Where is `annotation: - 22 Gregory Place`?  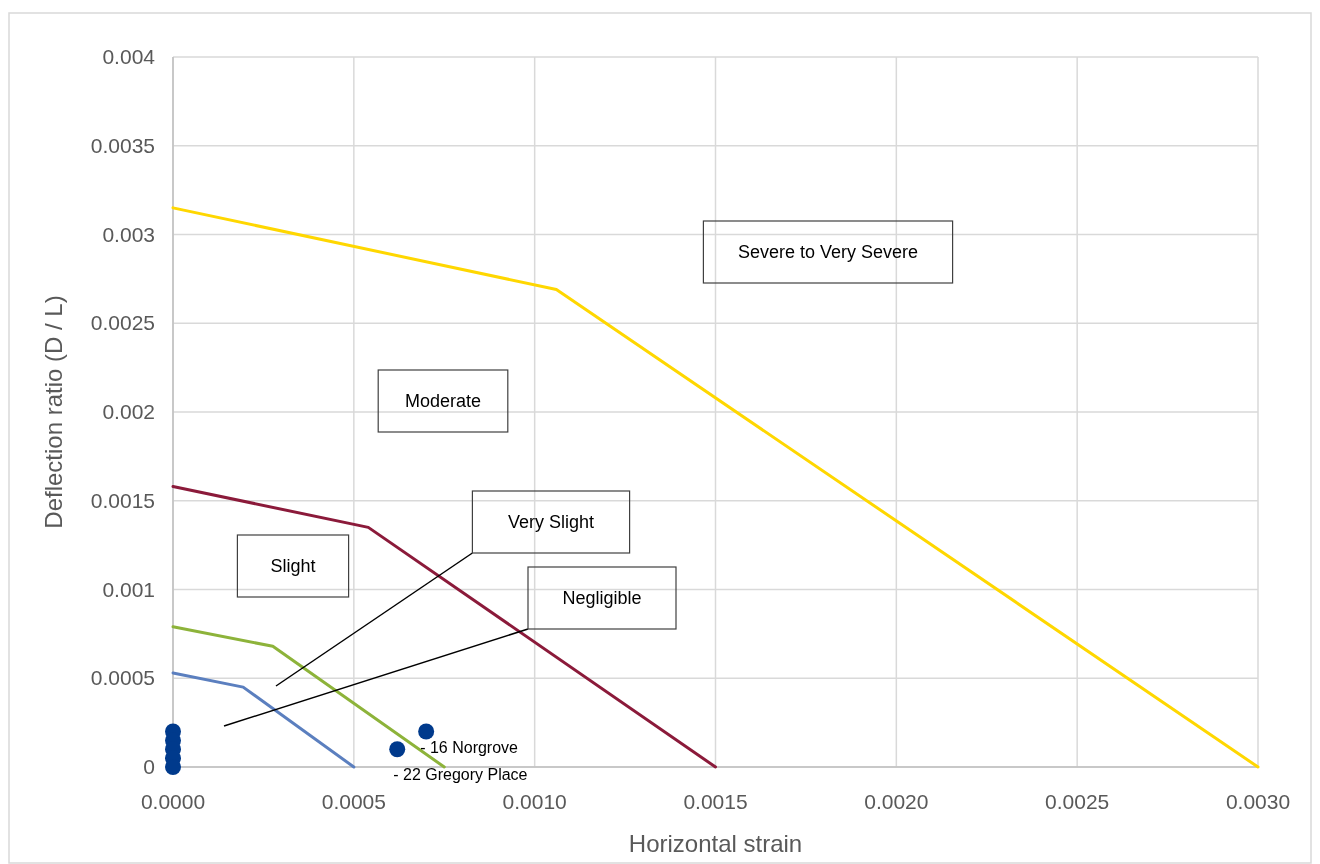 annotation: - 22 Gregory Place is located at coordinates (460, 775).